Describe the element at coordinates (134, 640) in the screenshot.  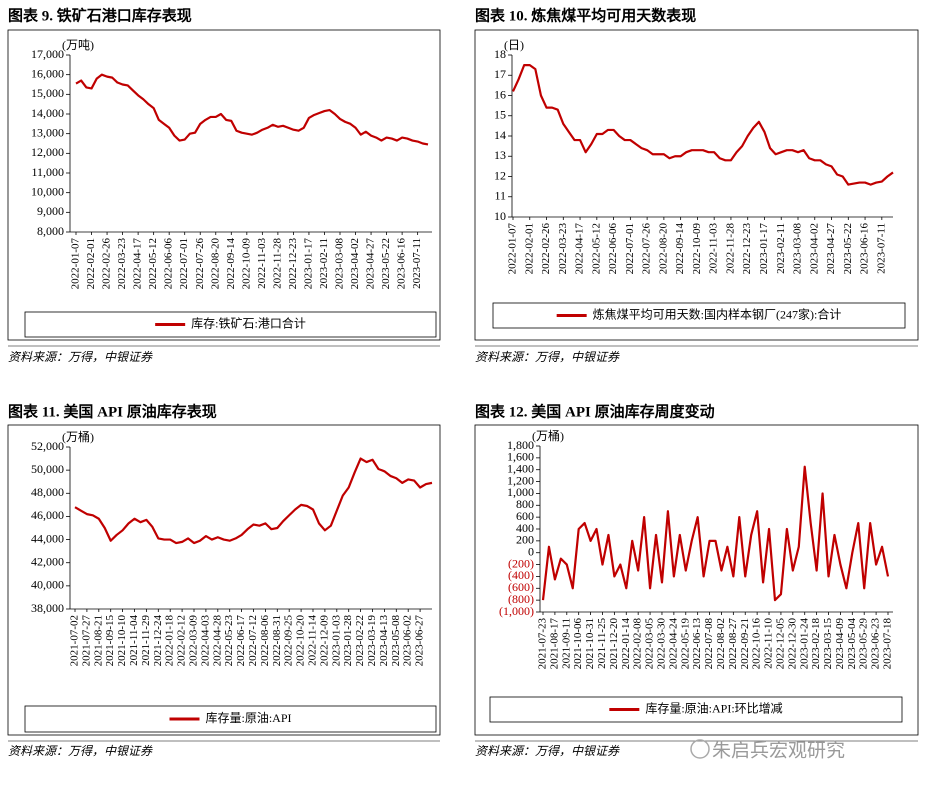
I see `x-tick-label: 2021-11-04` at that location.